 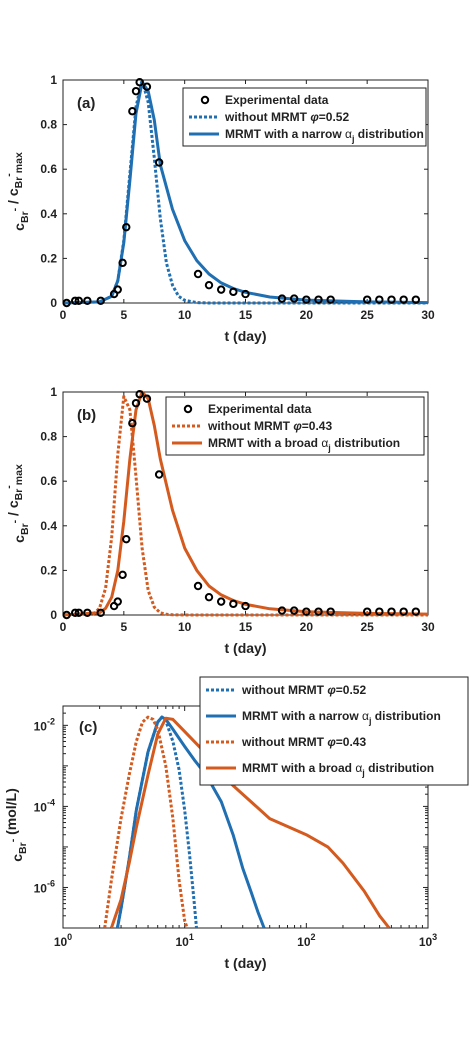 I want to click on panel-label: (b), so click(x=86, y=415).